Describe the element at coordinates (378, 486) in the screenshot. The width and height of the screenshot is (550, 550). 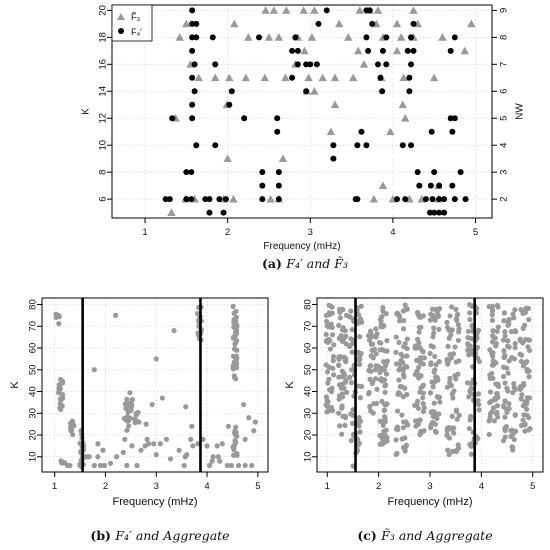
I see `x-tick-label: 2` at that location.